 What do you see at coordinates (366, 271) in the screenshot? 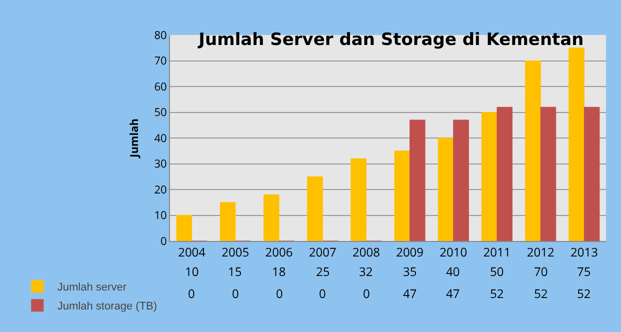
I see `data-label: 32` at bounding box center [366, 271].